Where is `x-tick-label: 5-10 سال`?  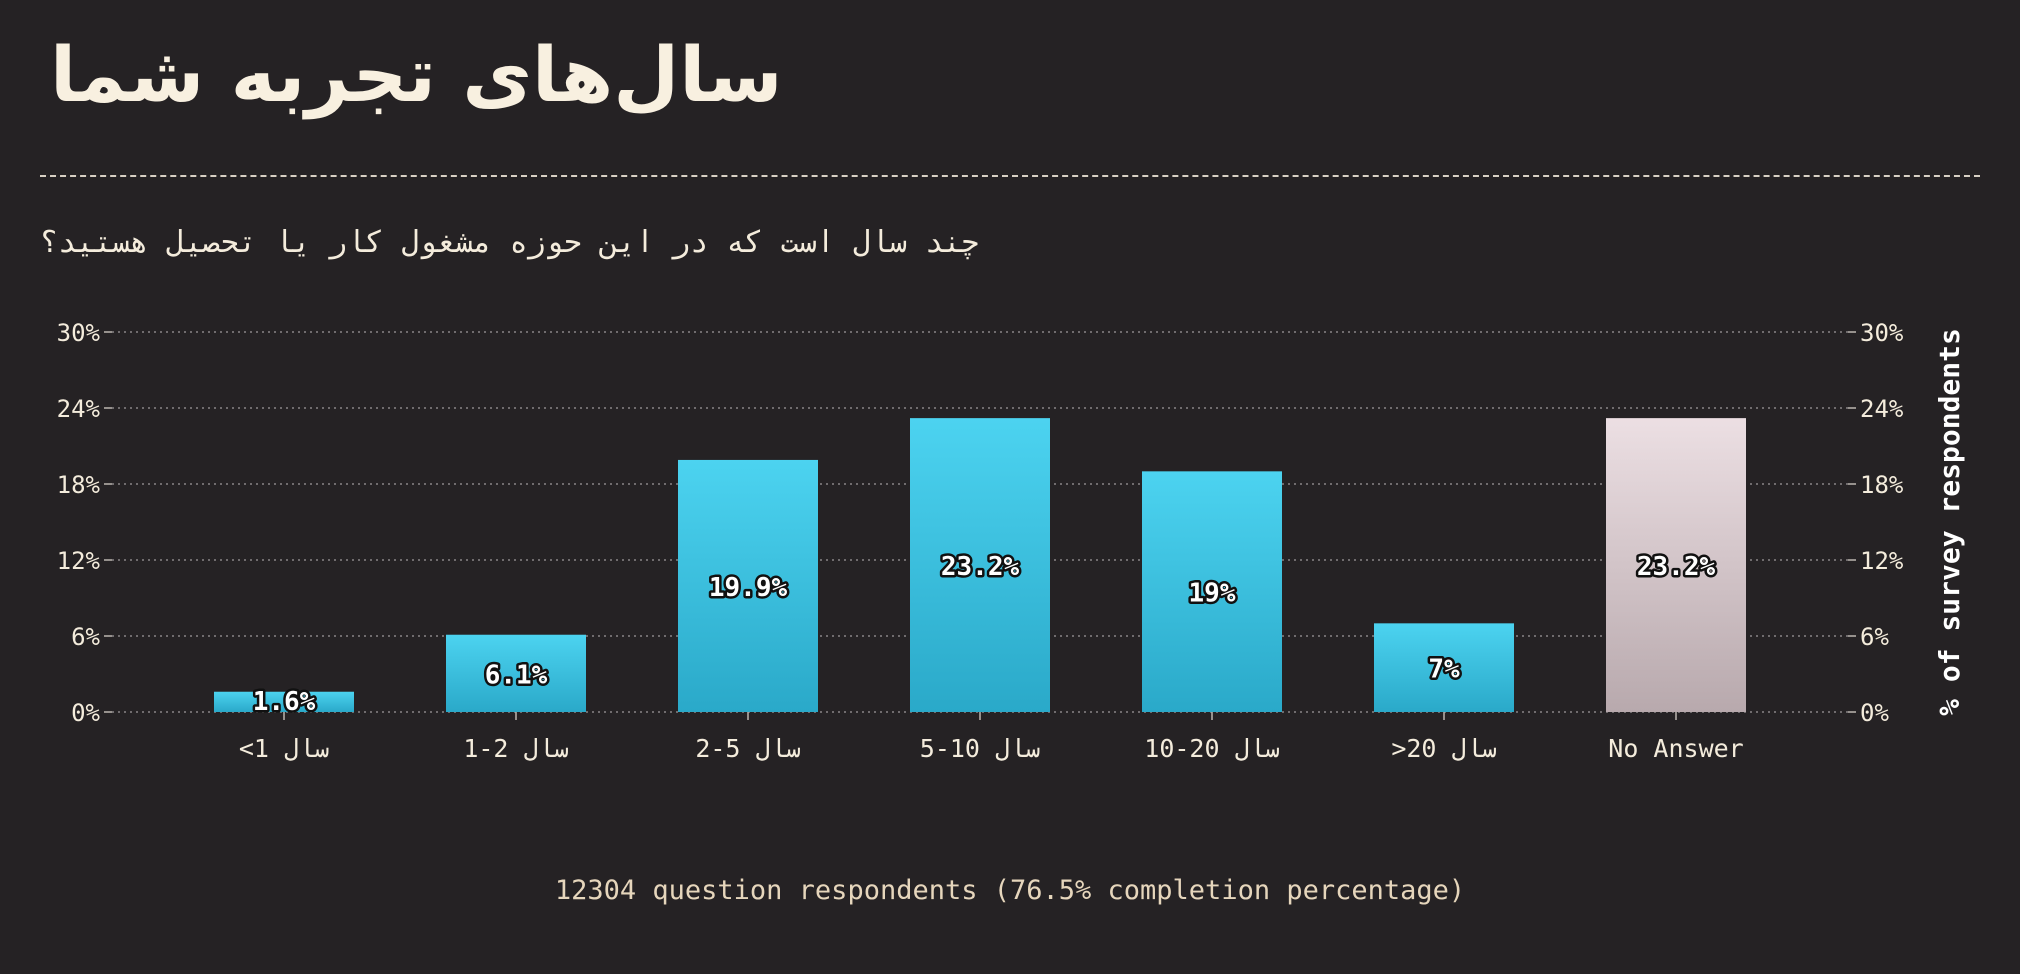 x-tick-label: 5-10 سال is located at coordinates (980, 748).